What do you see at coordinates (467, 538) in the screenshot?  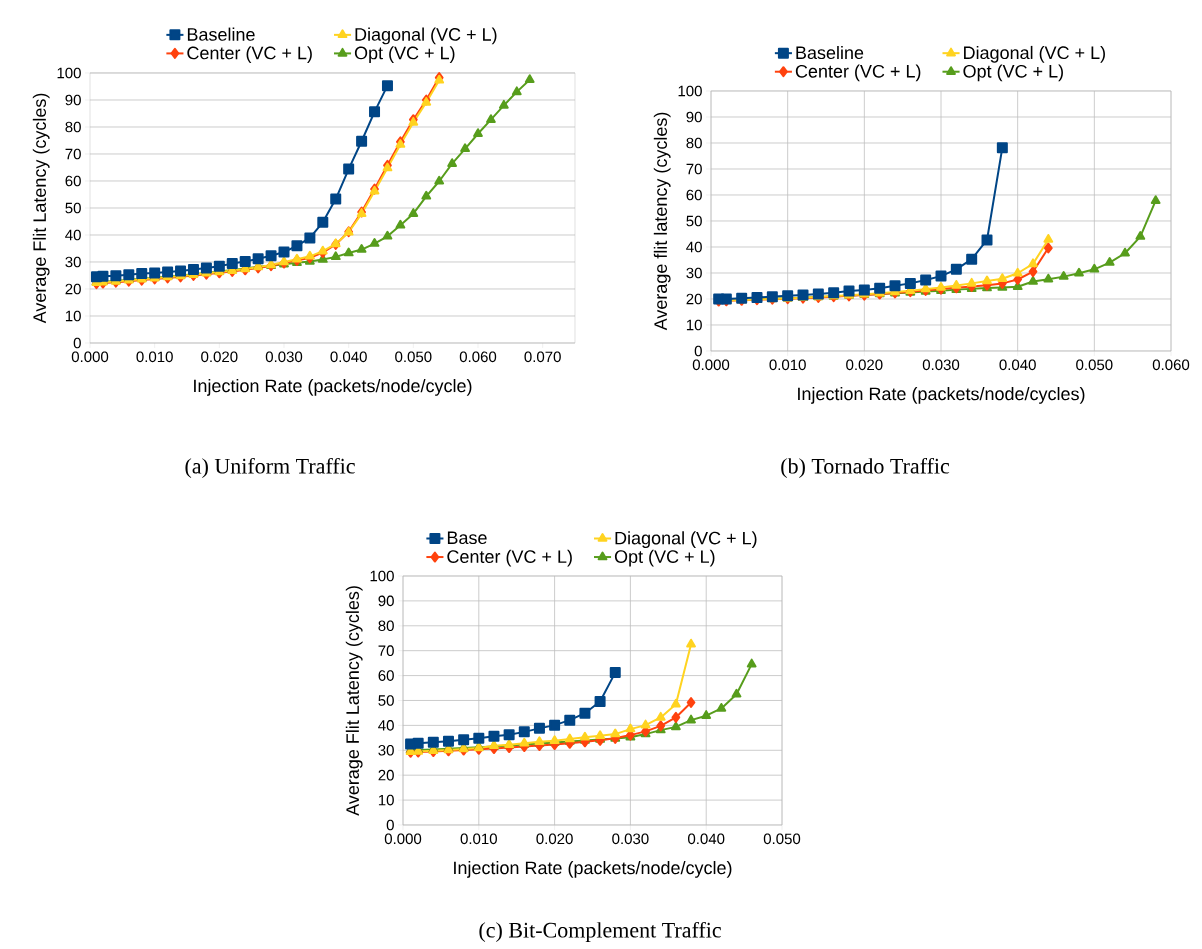 I see `legend-label: Base` at bounding box center [467, 538].